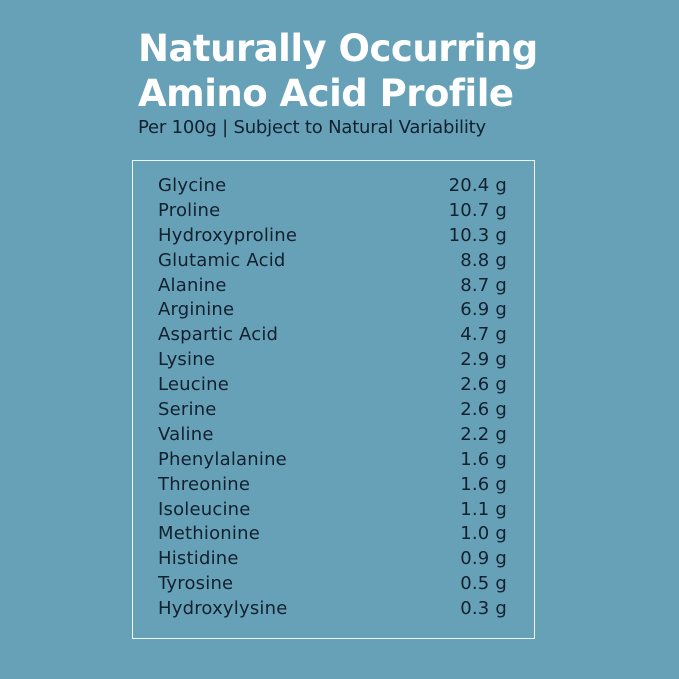 Image resolution: width=679 pixels, height=679 pixels. Describe the element at coordinates (332, 584) in the screenshot. I see `table-row: Tyrosine 0.5 g` at that location.